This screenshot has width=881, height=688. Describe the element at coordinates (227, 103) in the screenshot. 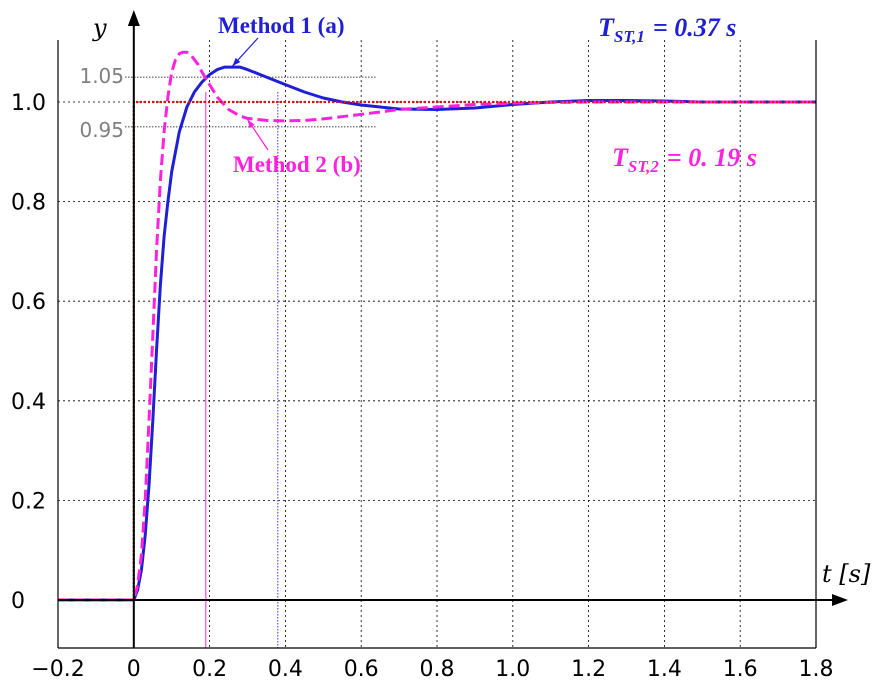

I see `tolerance-band: 1.05 0.95` at that location.